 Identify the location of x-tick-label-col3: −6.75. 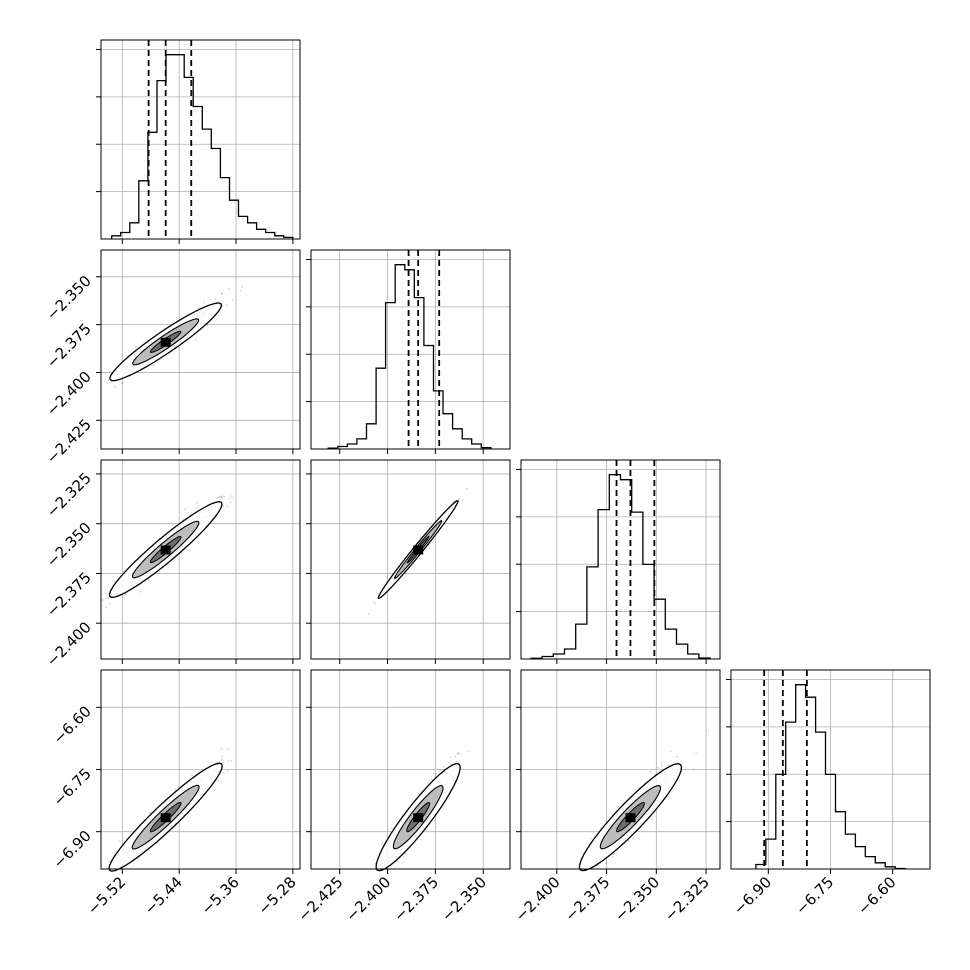
(814, 895).